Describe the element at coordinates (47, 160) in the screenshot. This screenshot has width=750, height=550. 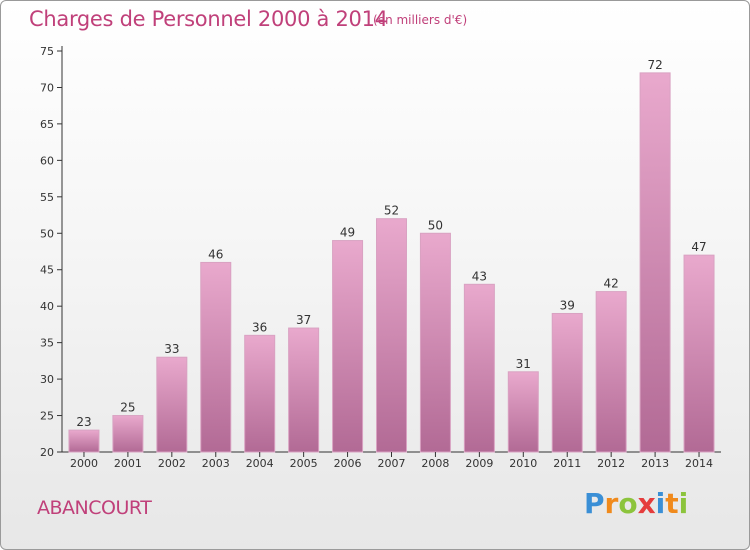
I see `y-tick-label: 60` at that location.